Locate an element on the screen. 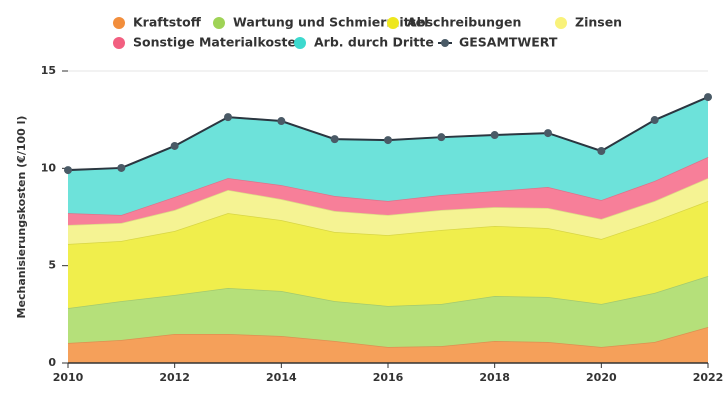 This screenshot has width=725, height=400. legend-label: Arb. durch Dritte is located at coordinates (374, 42).